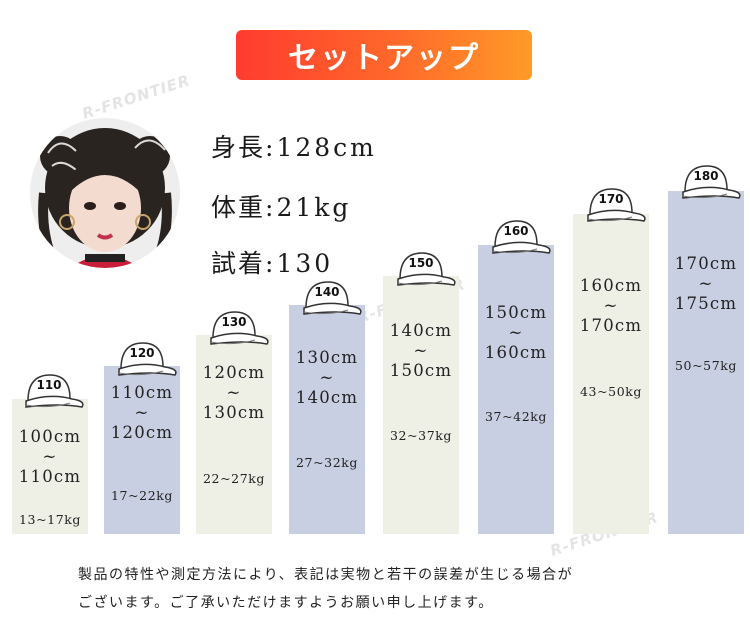  I want to click on size-cap-120: 120, so click(148, 362).